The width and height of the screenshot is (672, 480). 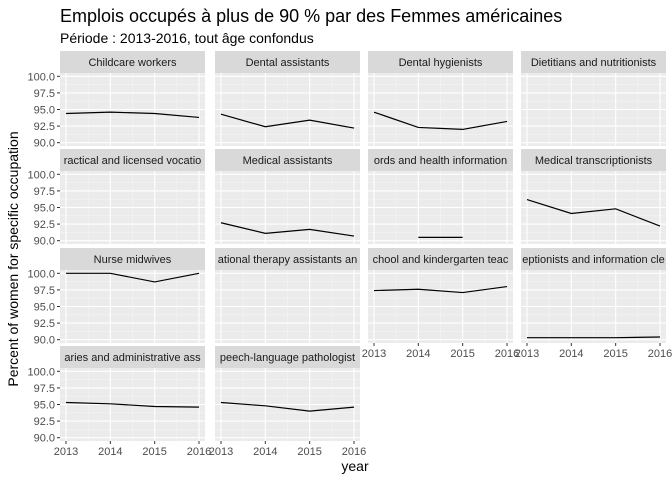 What do you see at coordinates (287, 295) in the screenshot?
I see `facet-panel: ational therapy assistants an` at bounding box center [287, 295].